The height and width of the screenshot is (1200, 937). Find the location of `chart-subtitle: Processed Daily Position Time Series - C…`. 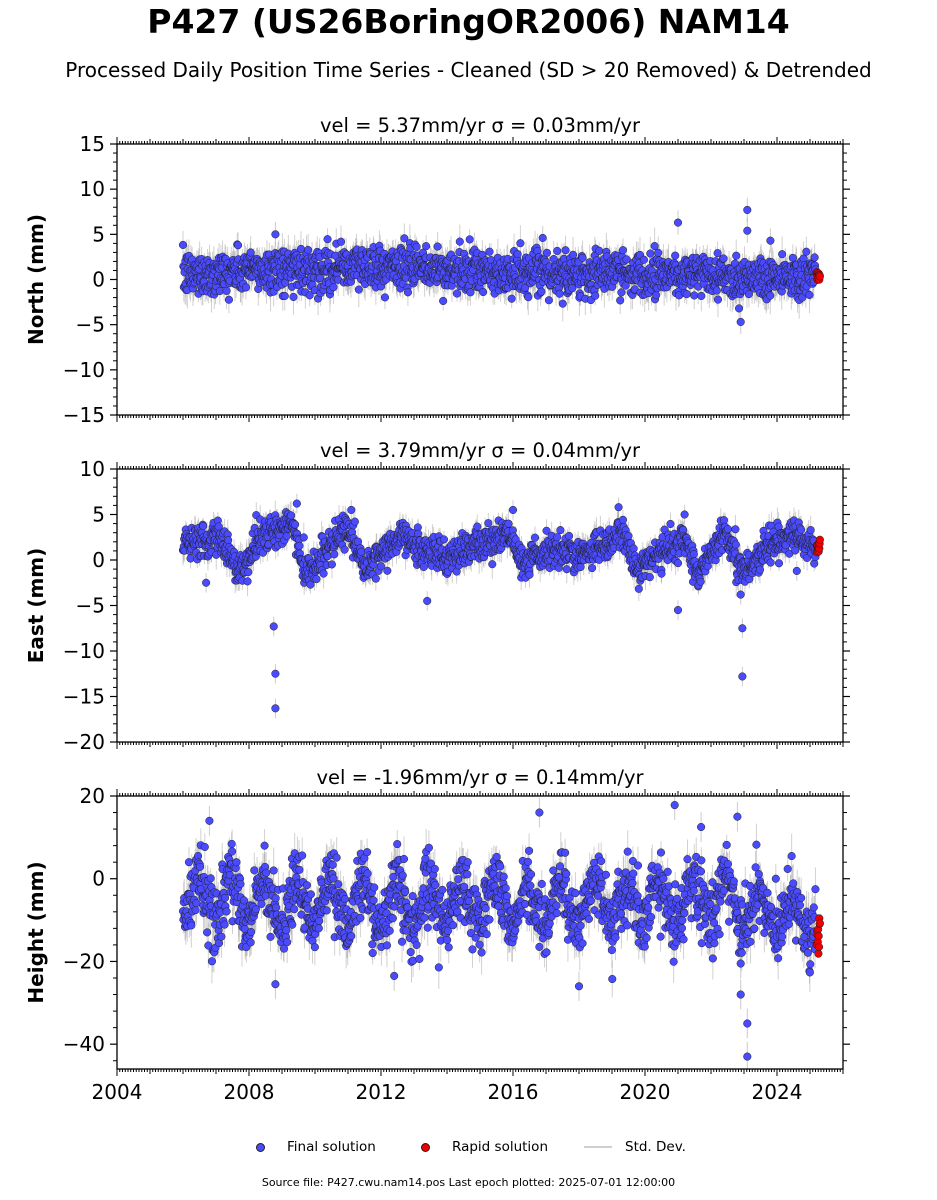

chart-subtitle: Processed Daily Position Time Series - C… is located at coordinates (468, 70).